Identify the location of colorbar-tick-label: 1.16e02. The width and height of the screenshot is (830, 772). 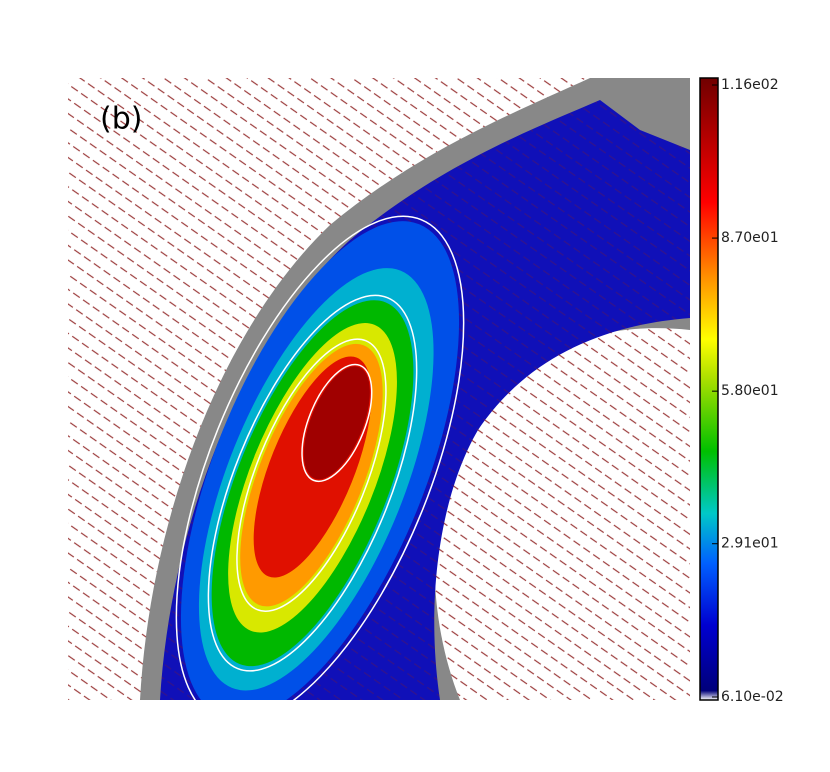
(750, 85).